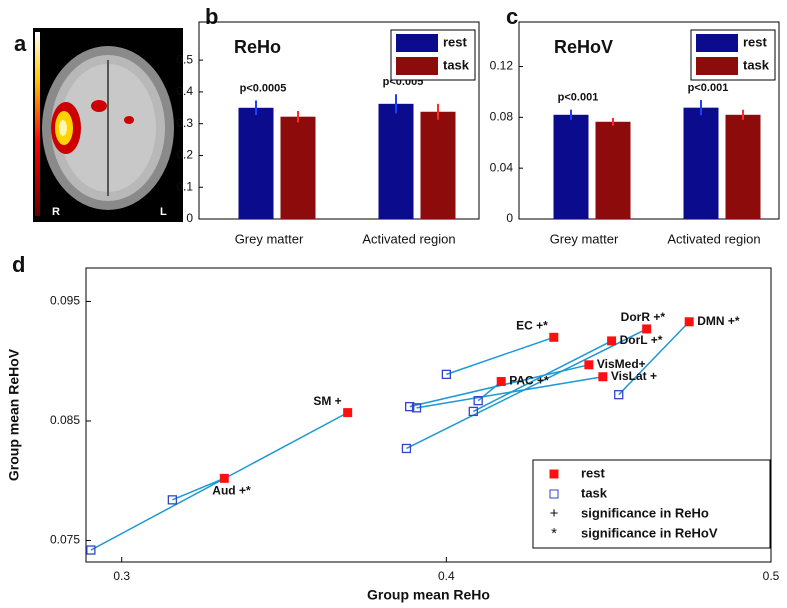  I want to click on y-tick-label: 0.12, so click(502, 66).